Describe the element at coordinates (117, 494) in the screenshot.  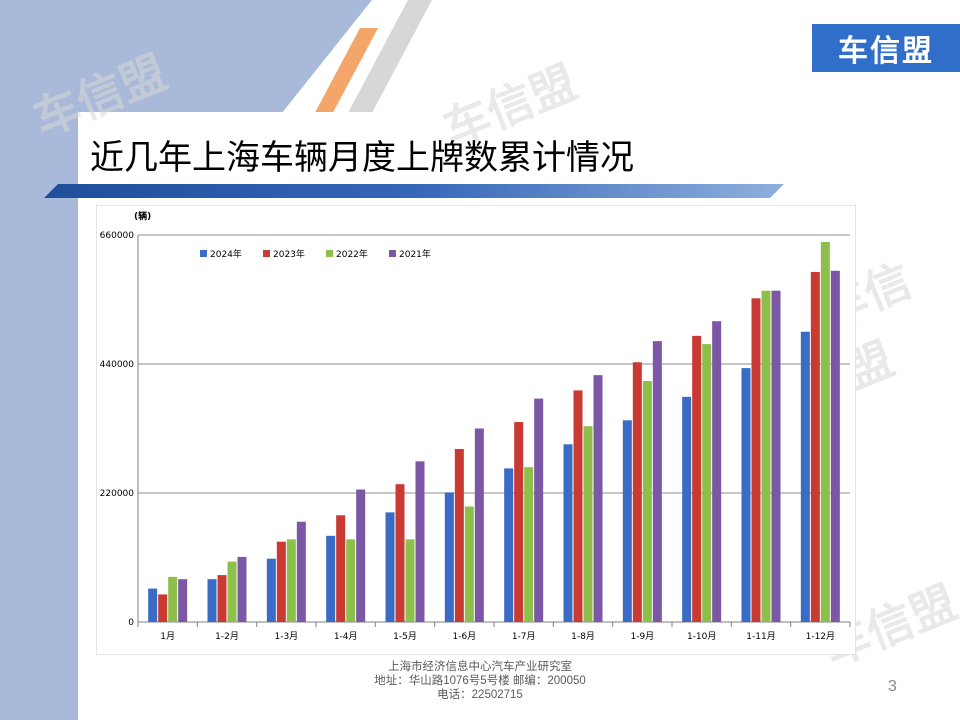
I see `y-tick-label: 220000` at that location.